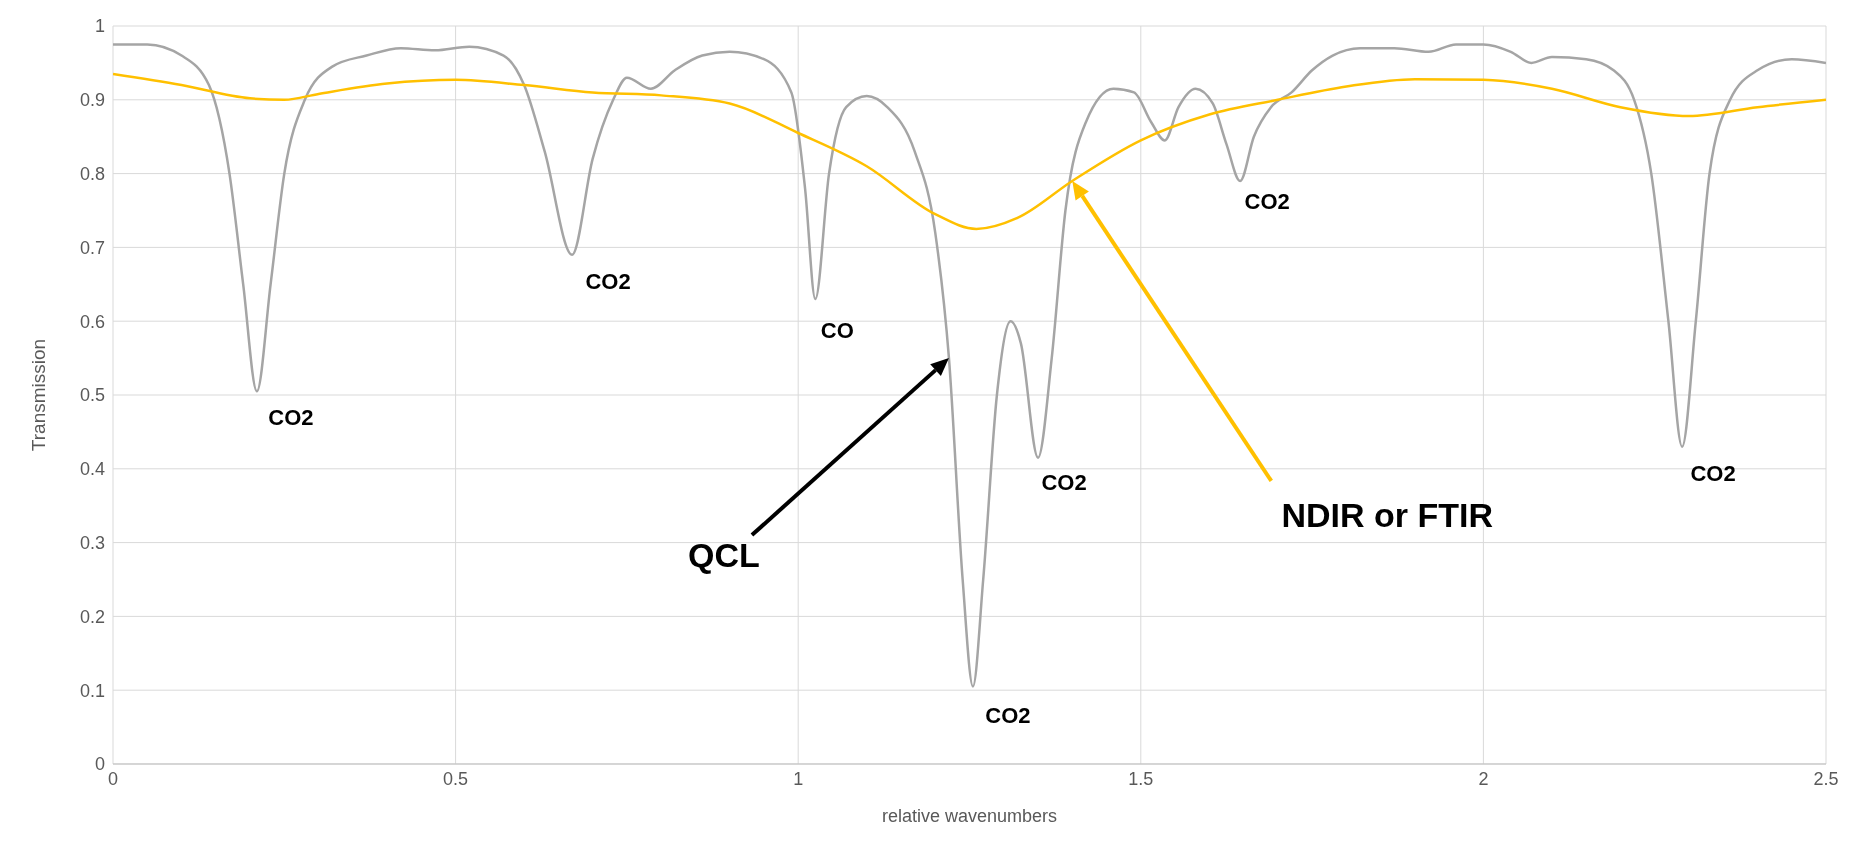 This screenshot has width=1854, height=842. What do you see at coordinates (99, 26) in the screenshot?
I see `y-tick-label: 1` at bounding box center [99, 26].